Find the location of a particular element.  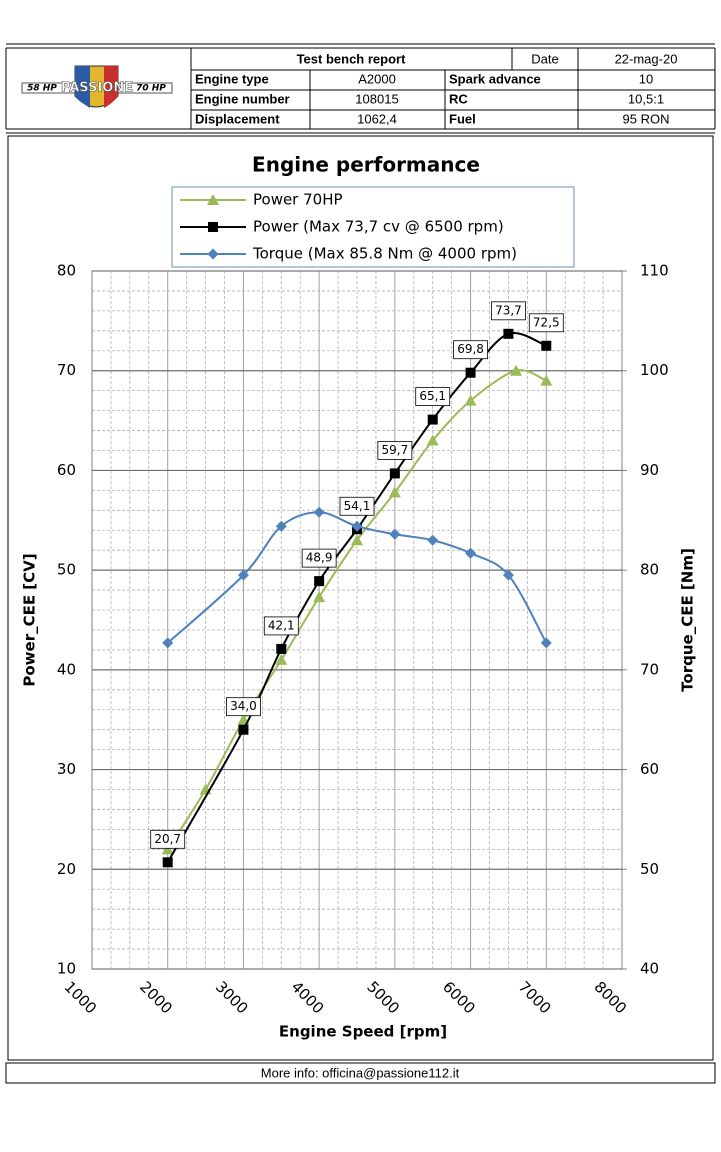

header-cell: Engine number is located at coordinates (242, 98).